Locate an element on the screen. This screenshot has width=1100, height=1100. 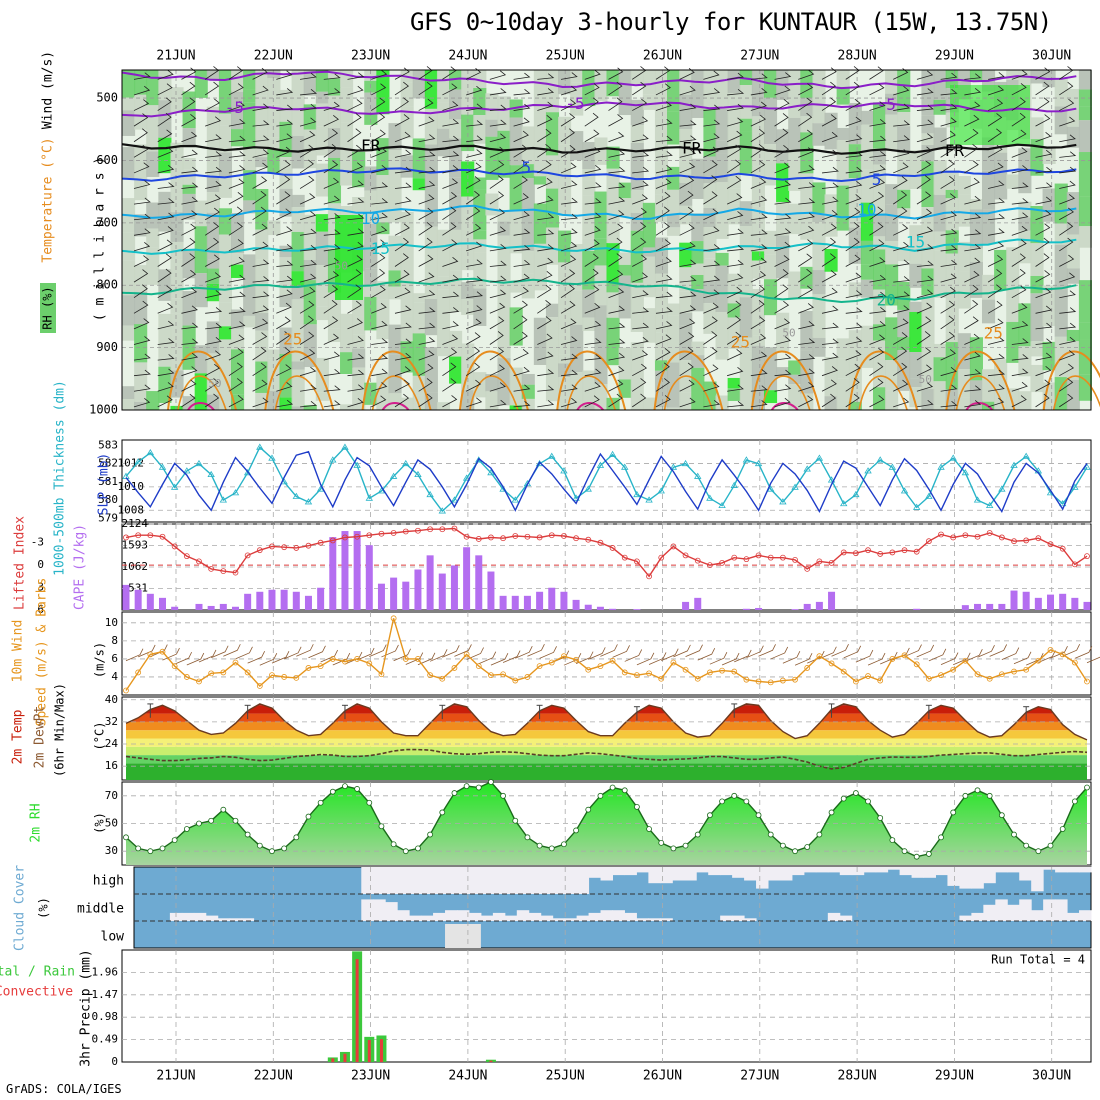
cloud-high-gap is located at coordinates (1001, 870).